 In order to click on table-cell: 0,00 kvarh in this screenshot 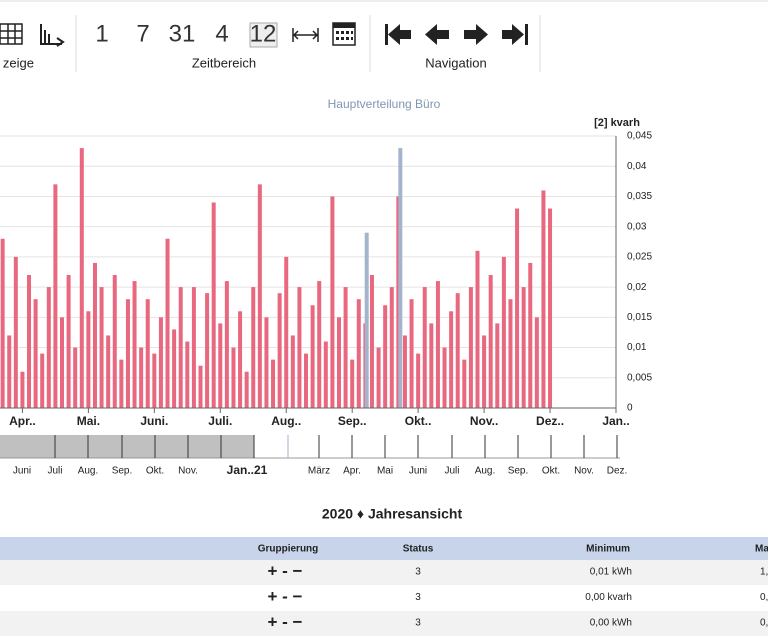, I will do `click(608, 597)`.